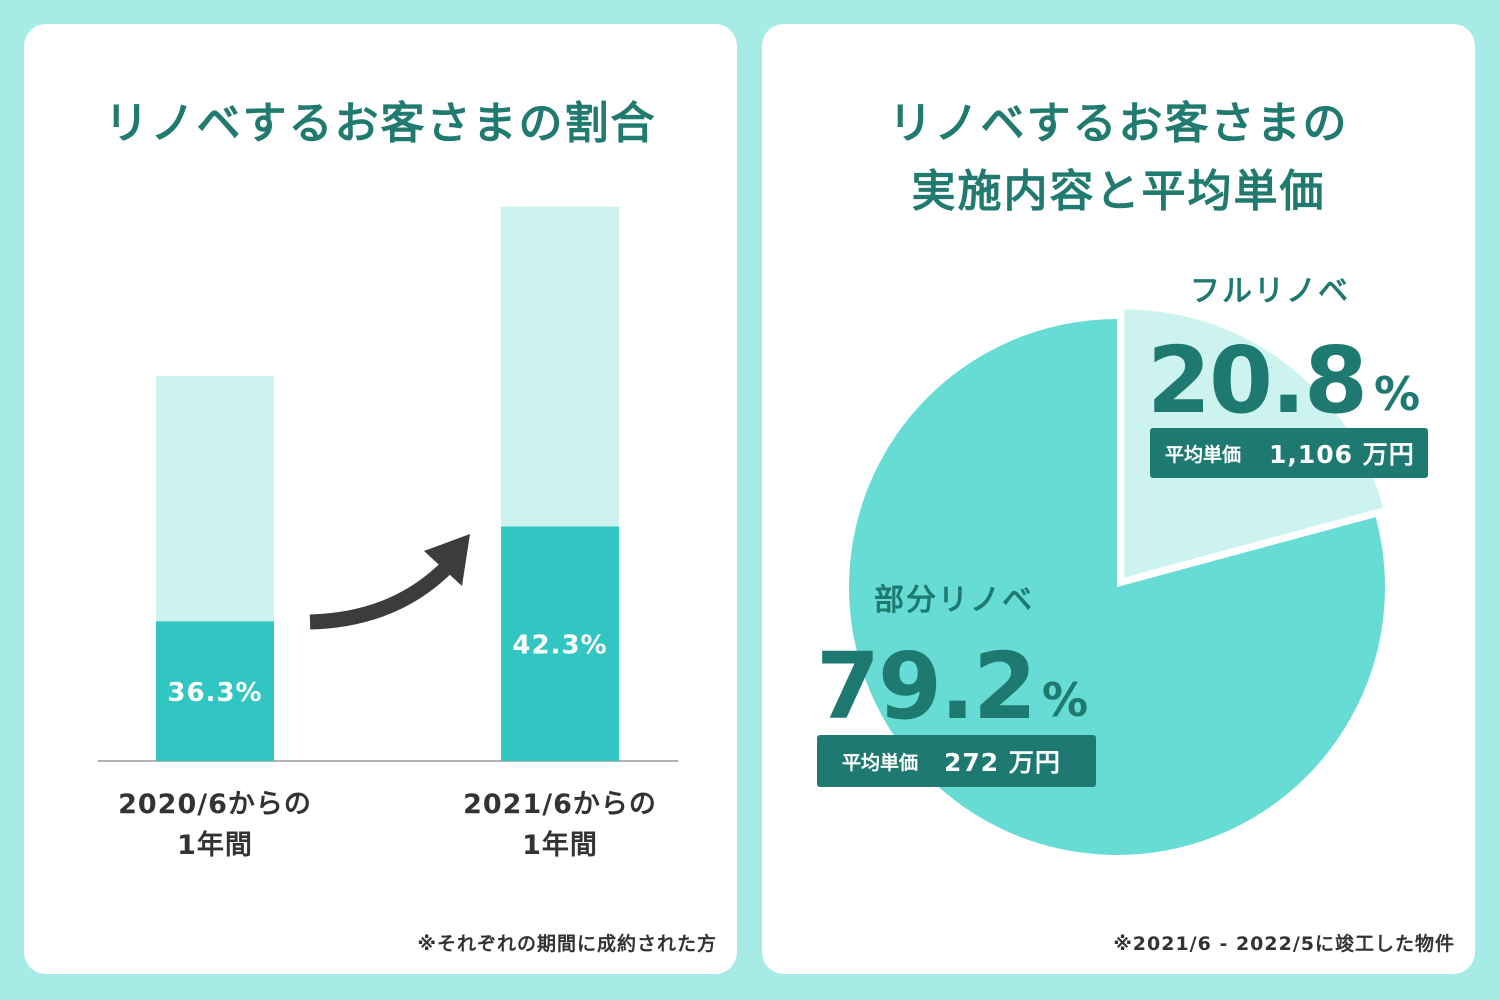  I want to click on right-title-line1: リノベするお客さまの, so click(1118, 123).